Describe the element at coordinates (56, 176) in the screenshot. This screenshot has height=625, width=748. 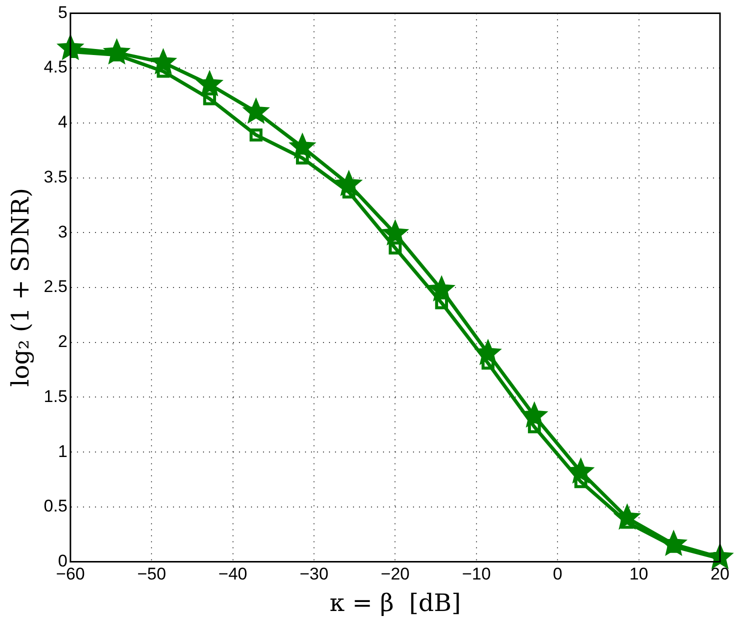
I see `y-tick-label: 3.5` at that location.